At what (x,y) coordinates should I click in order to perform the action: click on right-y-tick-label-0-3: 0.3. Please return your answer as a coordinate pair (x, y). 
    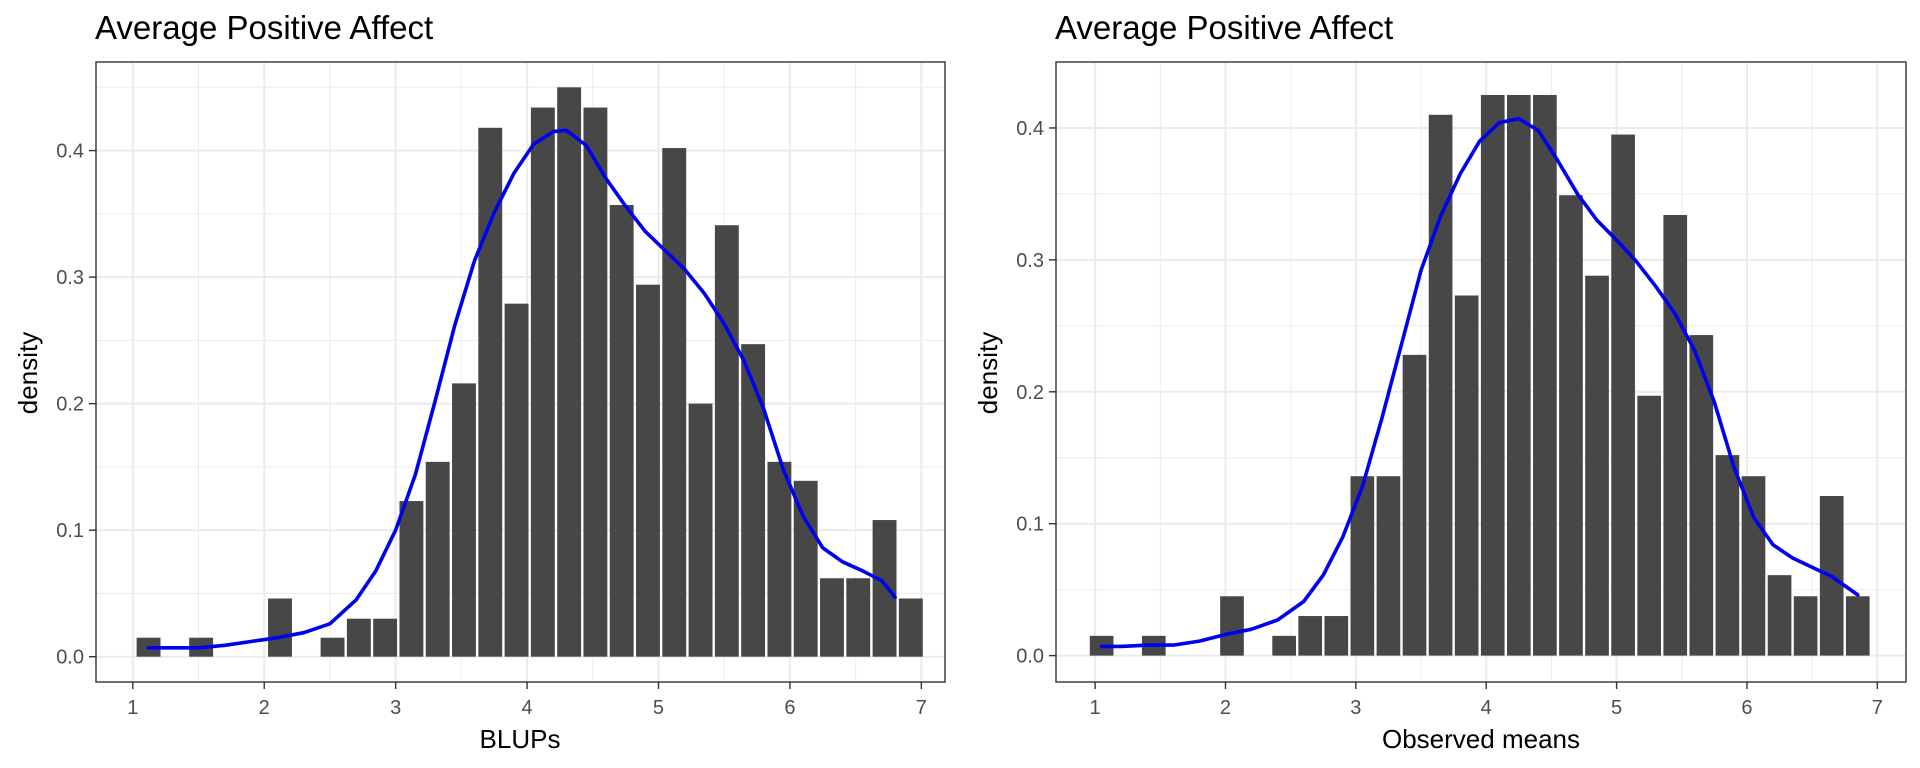
    Looking at the image, I should click on (1030, 261).